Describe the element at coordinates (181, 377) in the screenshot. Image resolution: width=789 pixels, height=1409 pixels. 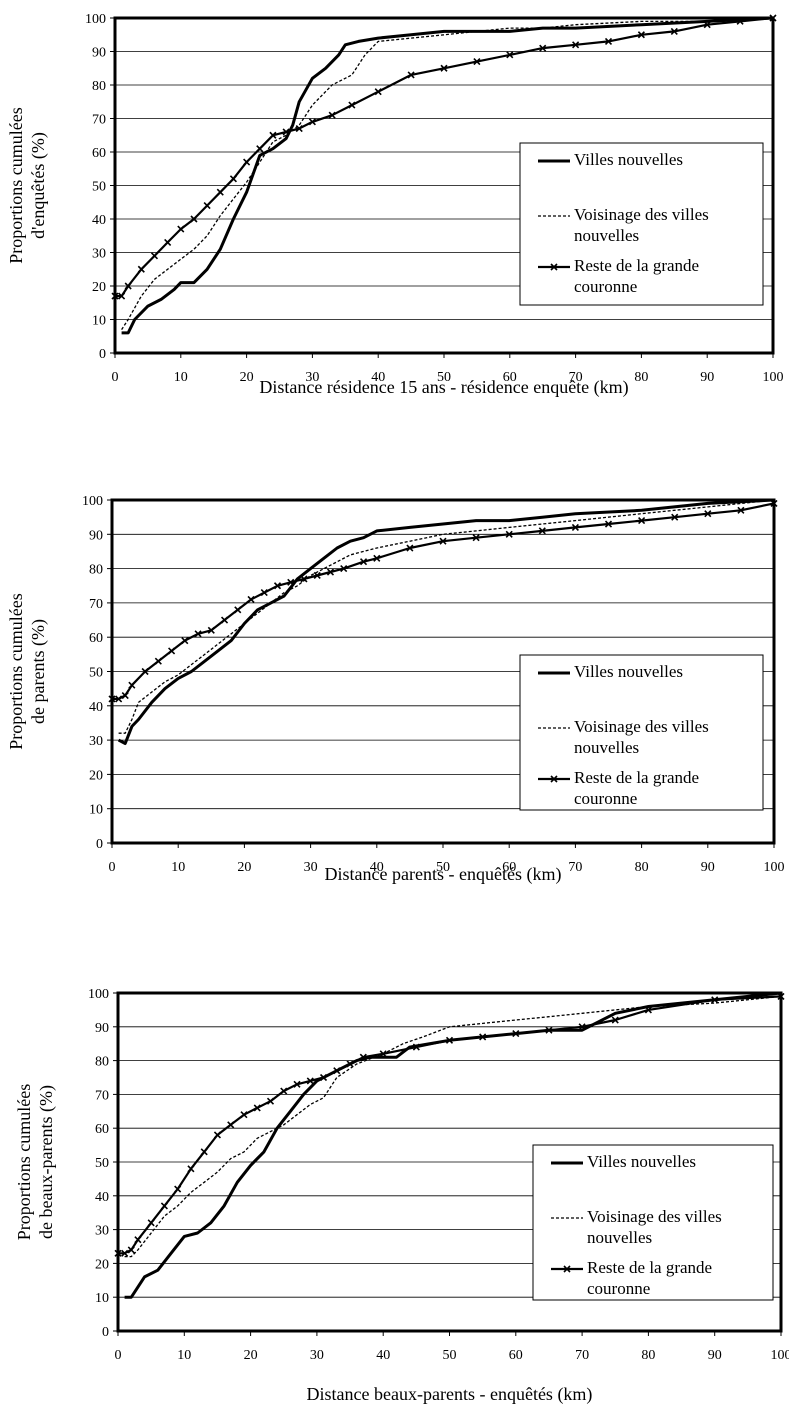
I see `x-tick-label: 10` at that location.